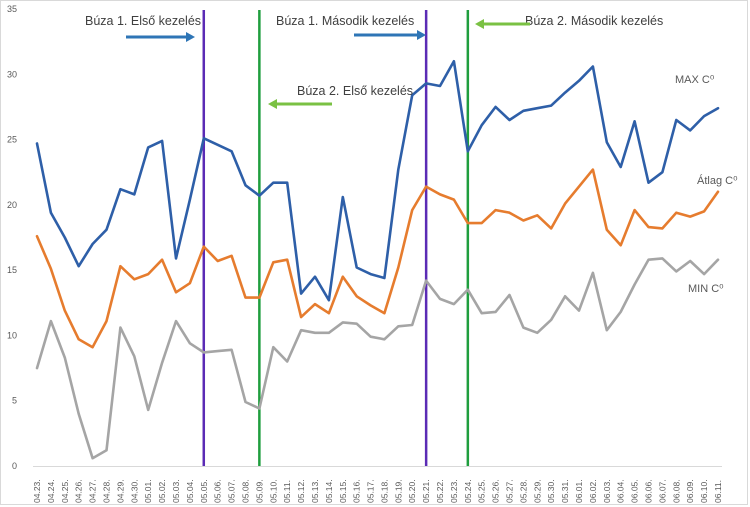 The height and width of the screenshot is (507, 750). I want to click on series-labels: MAX C⁰ Átlag C⁰ MIN C⁰, so click(706, 184).